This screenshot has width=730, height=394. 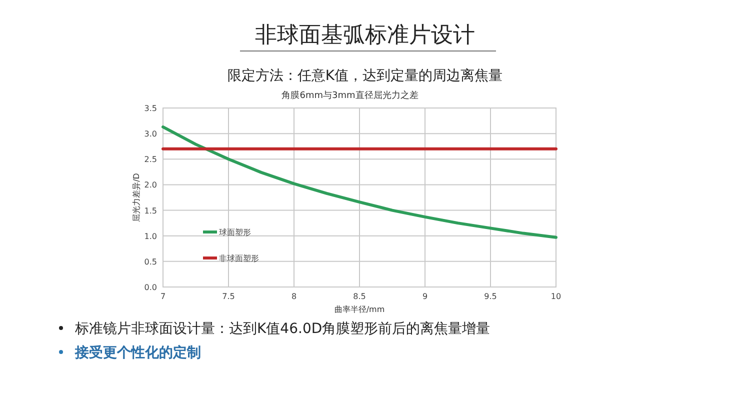 What do you see at coordinates (136, 197) in the screenshot?
I see `y-axis-title: 屈光力差异/D` at bounding box center [136, 197].